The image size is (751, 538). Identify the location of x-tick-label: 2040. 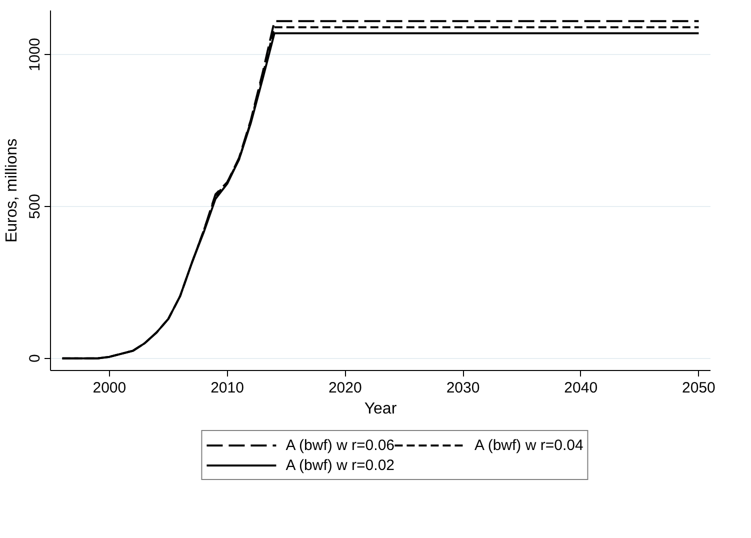
(581, 388).